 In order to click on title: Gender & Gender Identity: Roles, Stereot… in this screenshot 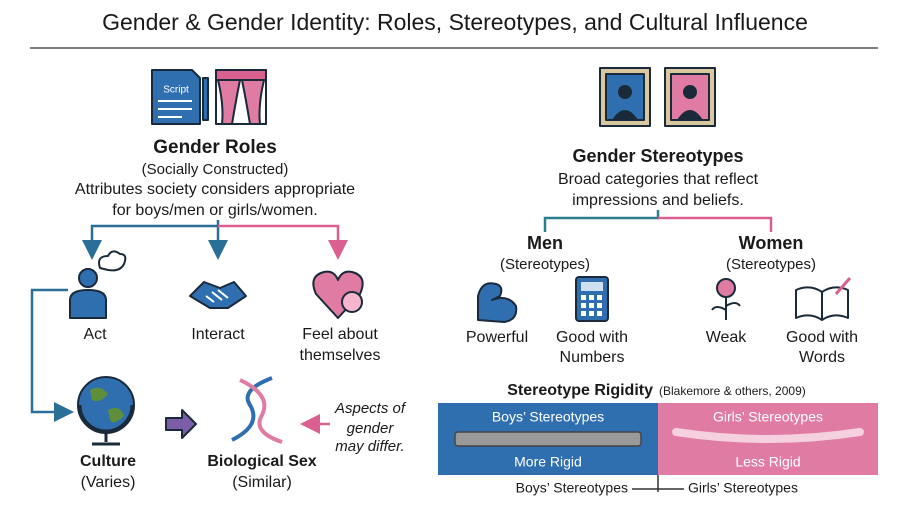, I will do `click(455, 22)`.